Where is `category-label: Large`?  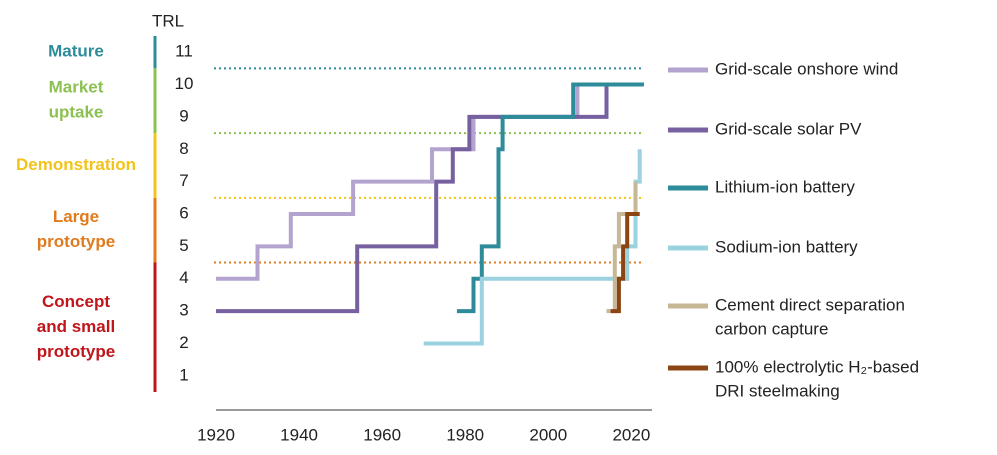 category-label: Large is located at coordinates (76, 216).